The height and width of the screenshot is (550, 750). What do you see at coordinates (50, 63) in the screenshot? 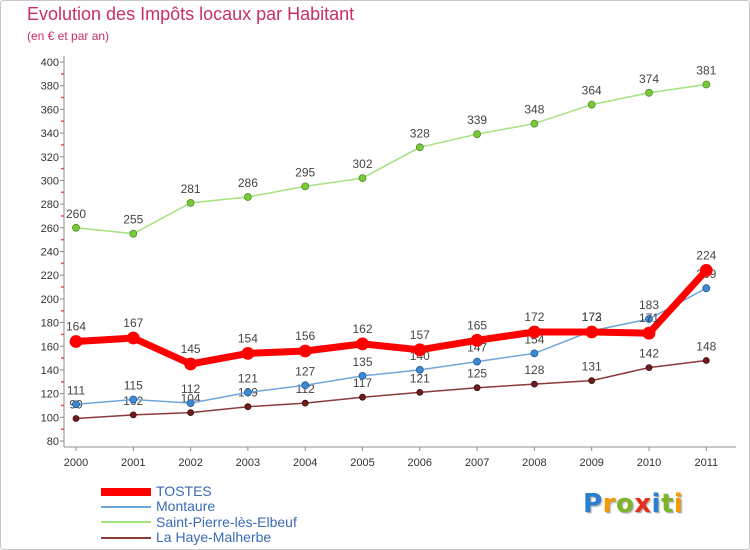
I see `y-tick-label: 400` at bounding box center [50, 63].